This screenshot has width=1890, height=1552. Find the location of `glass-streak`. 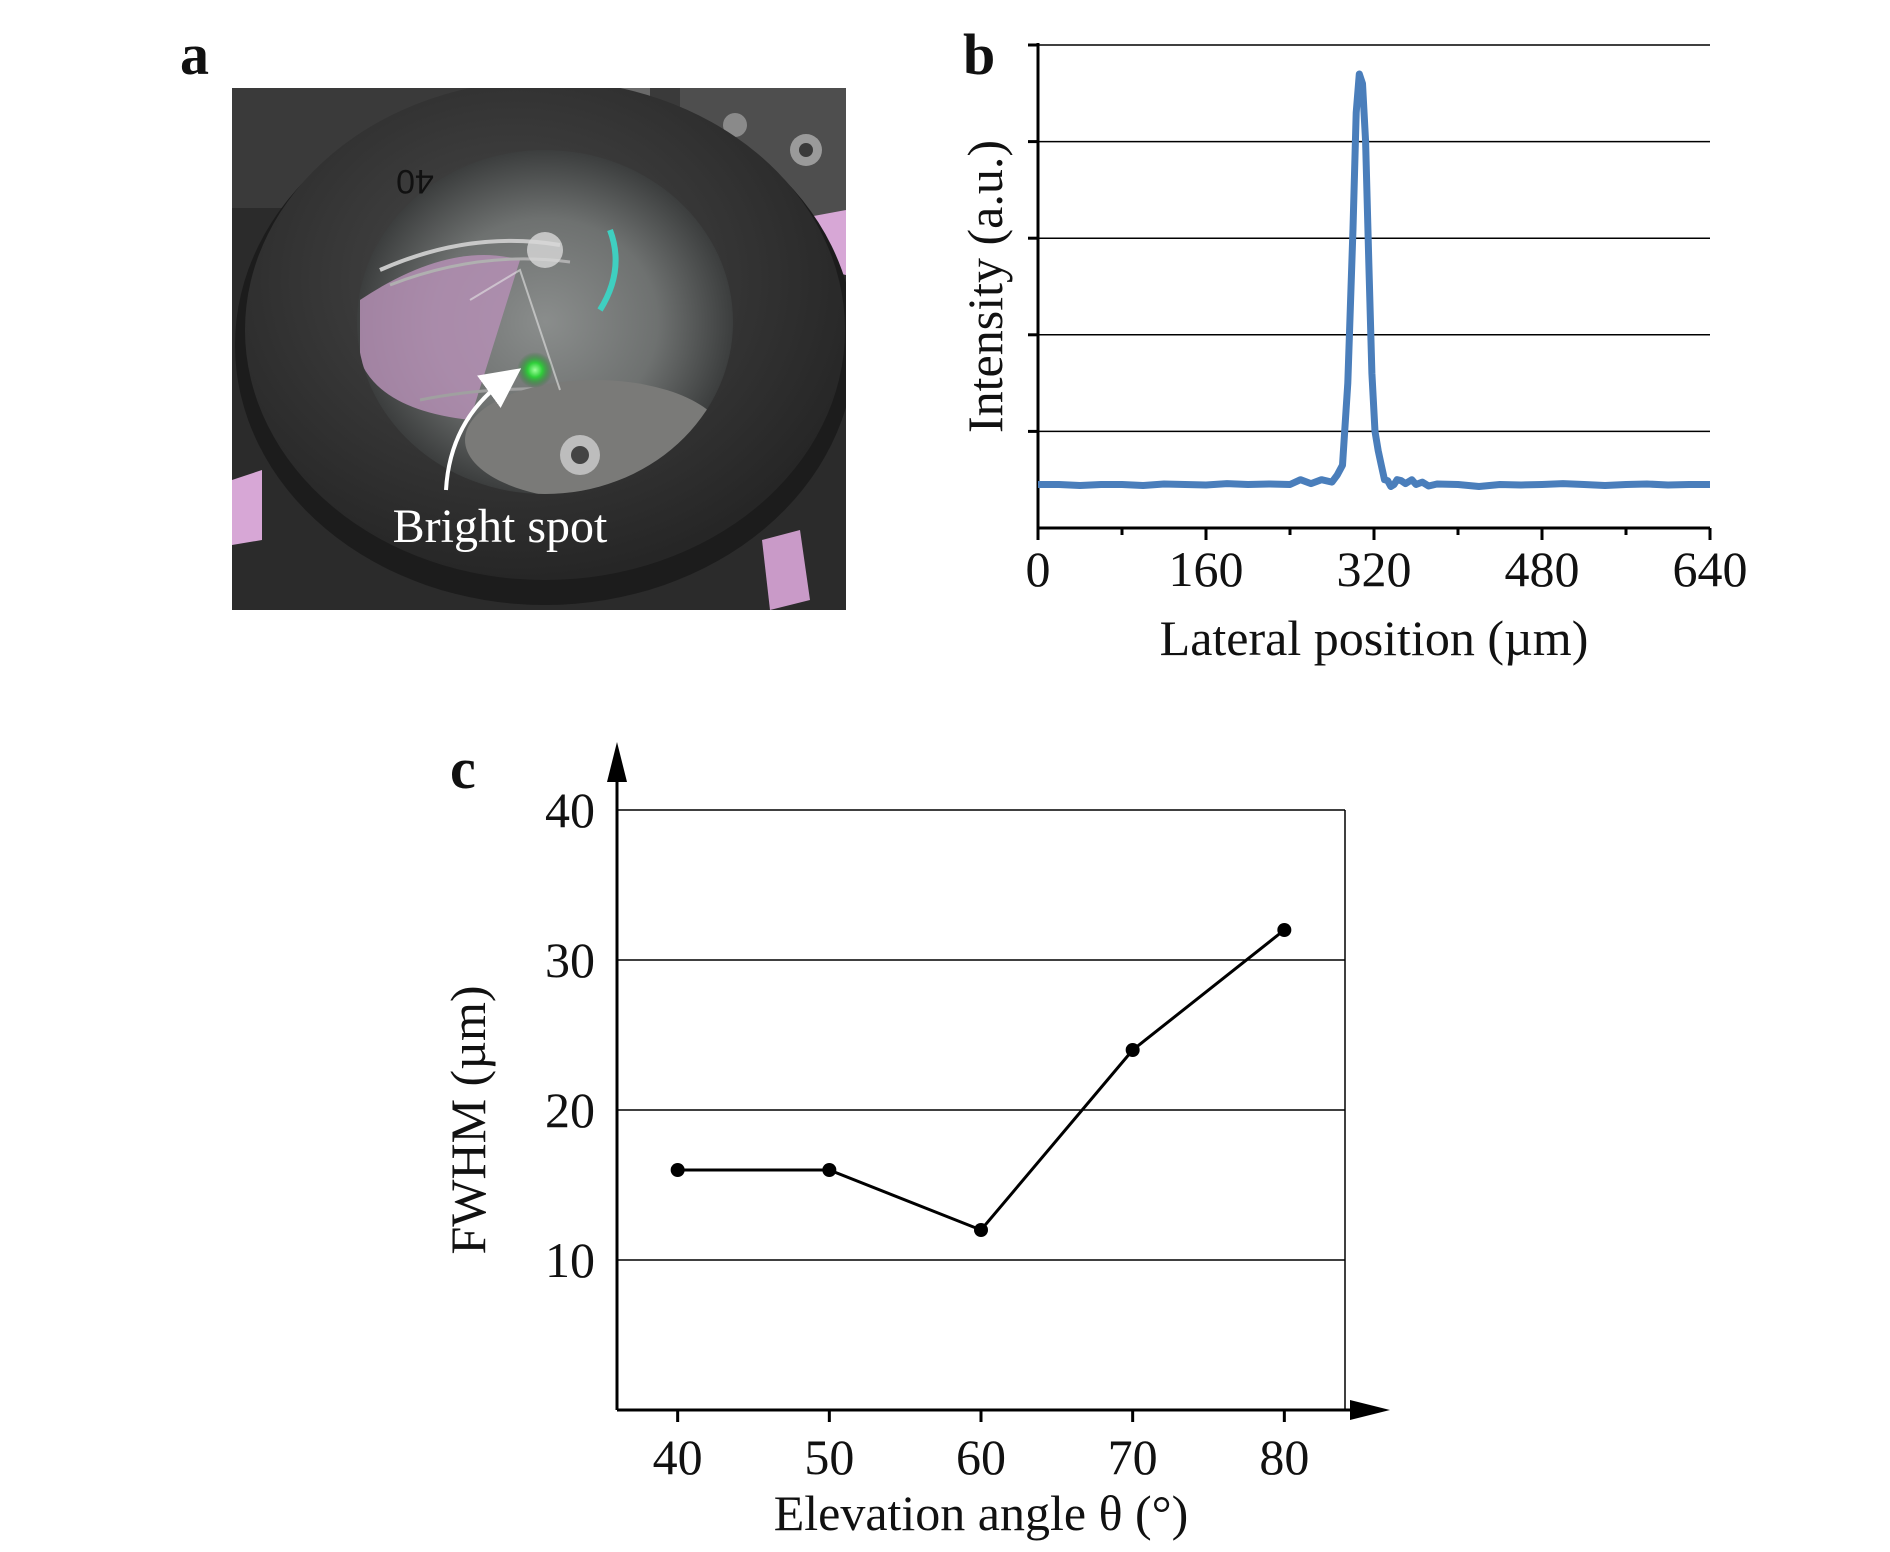

glass-streak is located at coordinates (515, 329).